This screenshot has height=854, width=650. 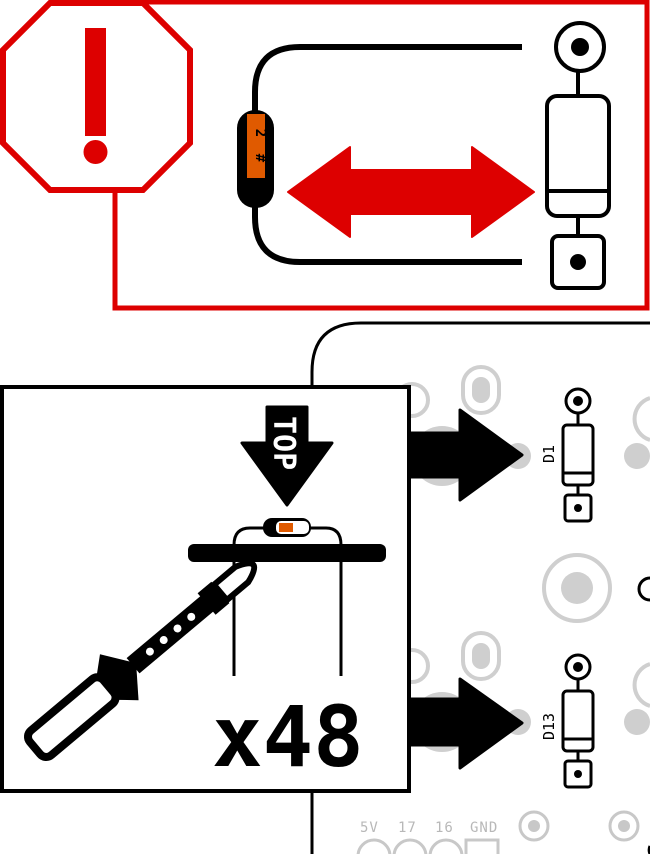 What do you see at coordinates (369, 828) in the screenshot?
I see `header-label-5v: 5V` at bounding box center [369, 828].